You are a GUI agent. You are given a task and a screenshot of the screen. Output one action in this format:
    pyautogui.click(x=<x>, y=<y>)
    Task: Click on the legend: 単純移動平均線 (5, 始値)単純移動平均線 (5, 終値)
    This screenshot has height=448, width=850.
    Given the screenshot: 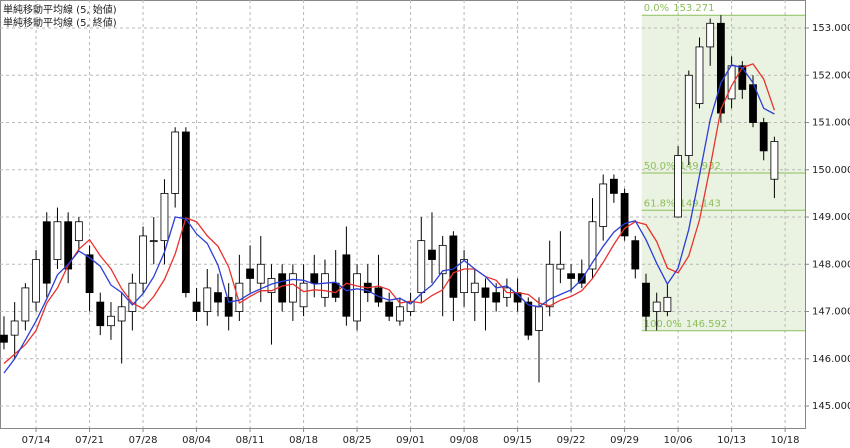 What is the action you would take?
    pyautogui.click(x=60, y=16)
    